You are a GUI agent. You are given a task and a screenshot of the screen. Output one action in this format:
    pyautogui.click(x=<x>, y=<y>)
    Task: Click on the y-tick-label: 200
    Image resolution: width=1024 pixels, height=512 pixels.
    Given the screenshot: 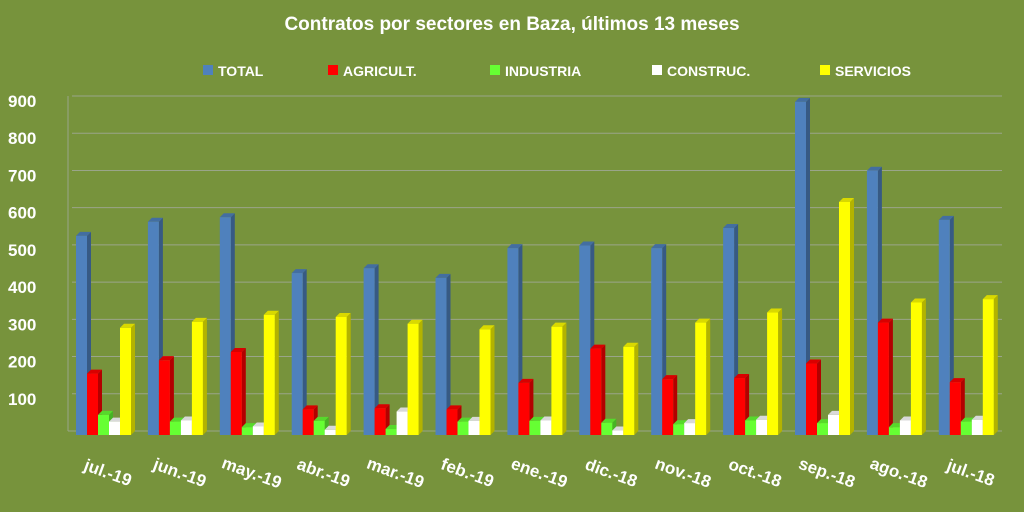 What is the action you would take?
    pyautogui.click(x=22, y=362)
    